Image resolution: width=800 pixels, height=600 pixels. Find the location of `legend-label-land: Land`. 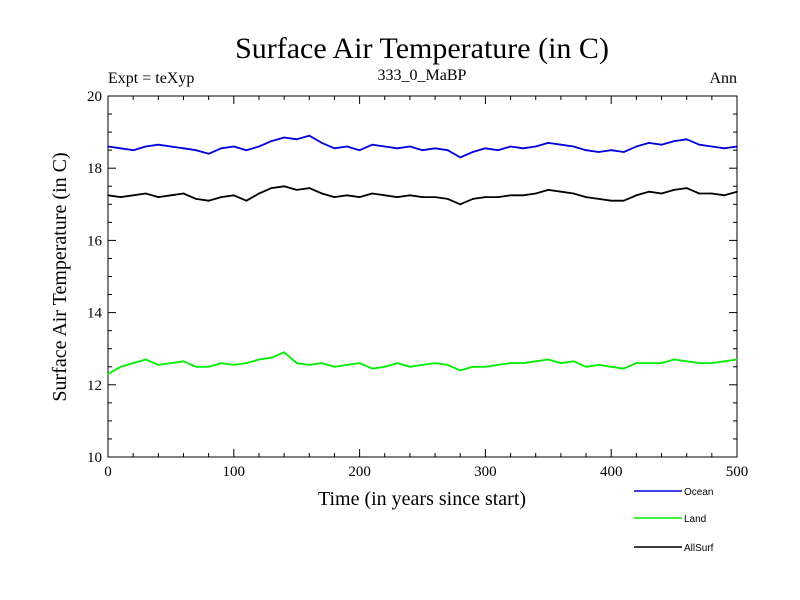

legend-label-land: Land is located at coordinates (695, 519).